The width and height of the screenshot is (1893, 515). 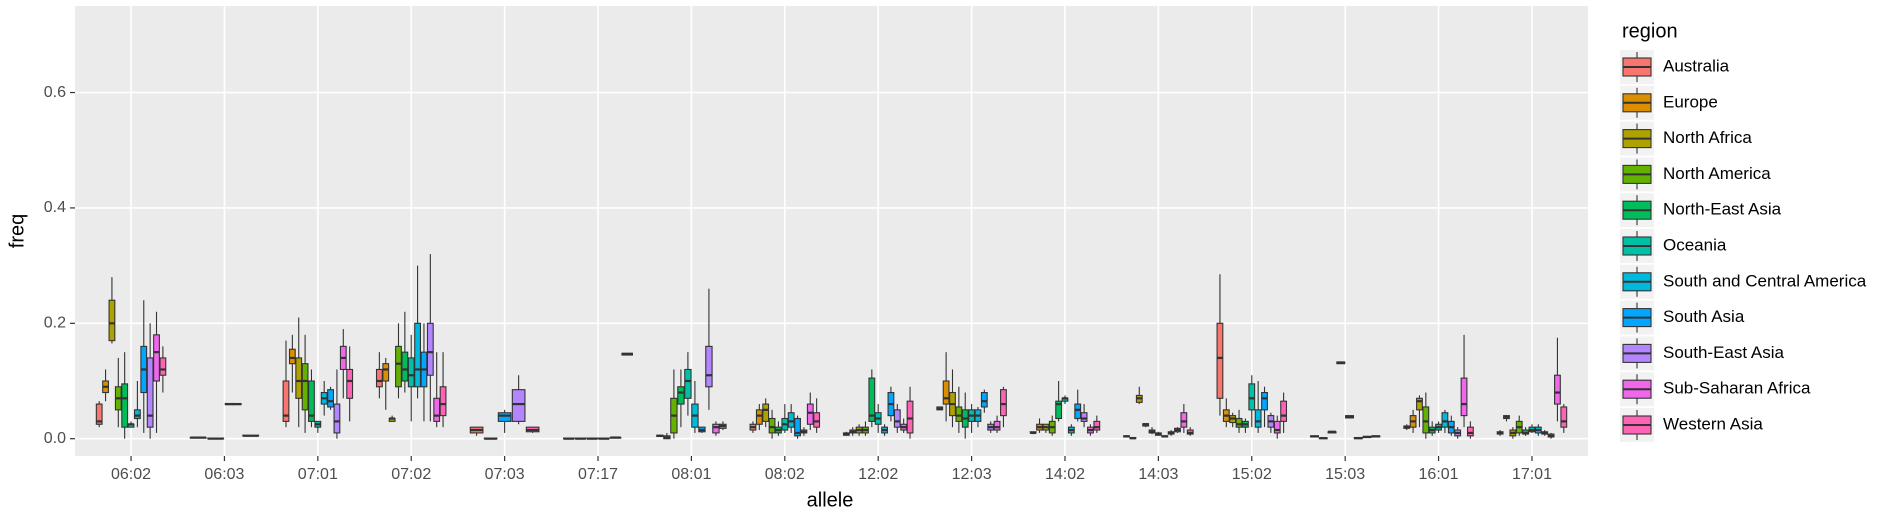 What do you see at coordinates (1439, 474) in the screenshot?
I see `x-tick-label: 16:01` at bounding box center [1439, 474].